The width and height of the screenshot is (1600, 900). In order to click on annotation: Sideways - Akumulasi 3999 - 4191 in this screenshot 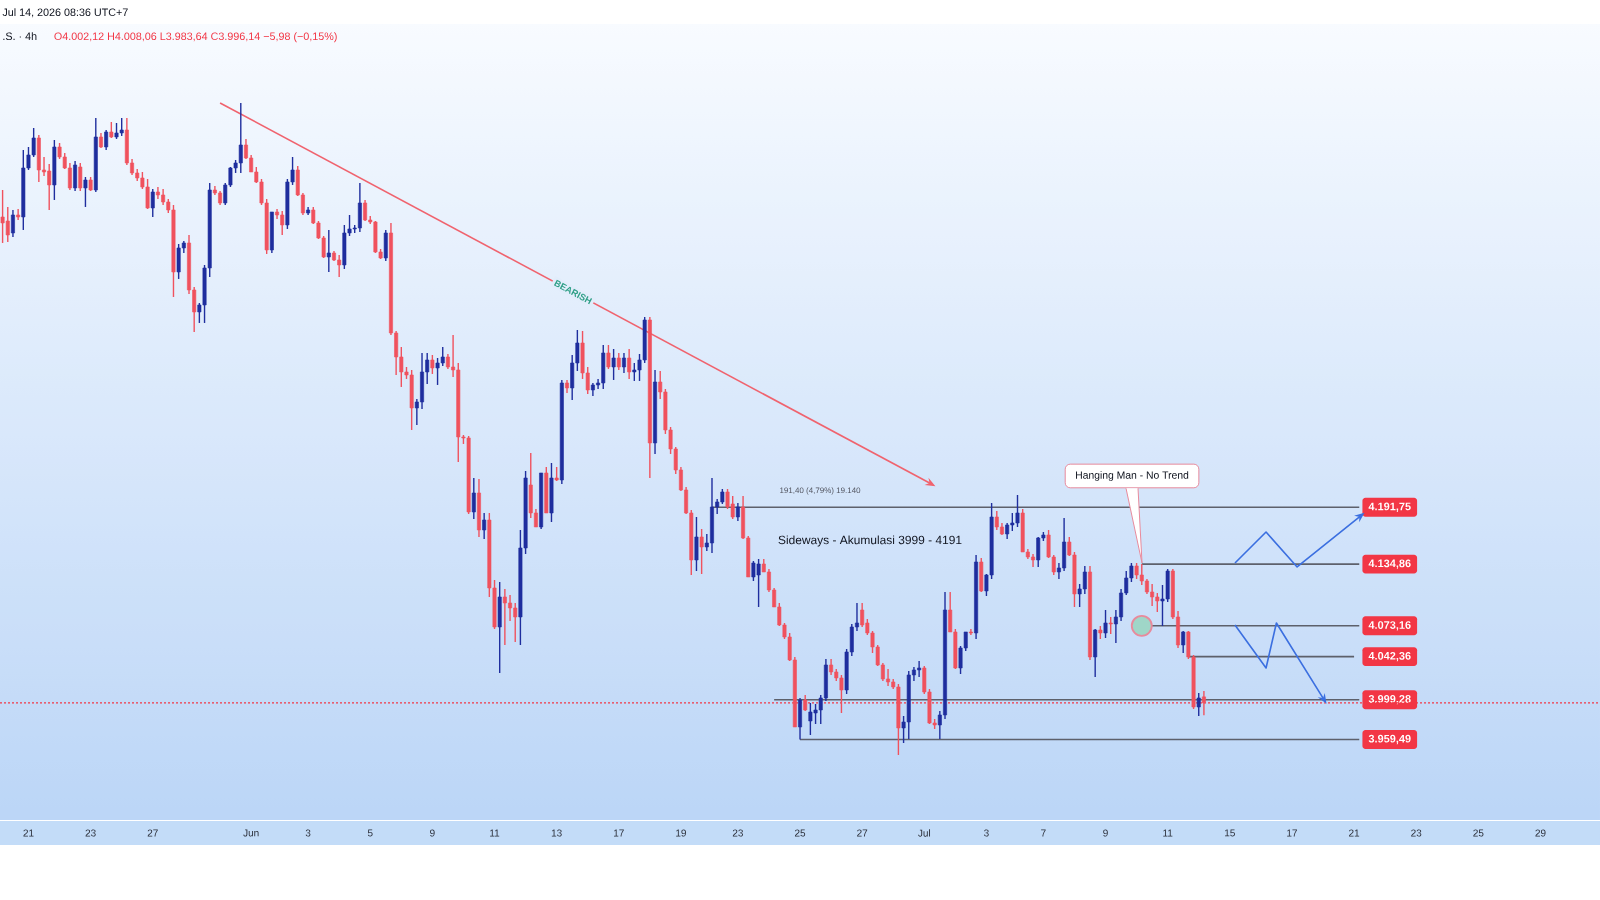, I will do `click(870, 541)`.